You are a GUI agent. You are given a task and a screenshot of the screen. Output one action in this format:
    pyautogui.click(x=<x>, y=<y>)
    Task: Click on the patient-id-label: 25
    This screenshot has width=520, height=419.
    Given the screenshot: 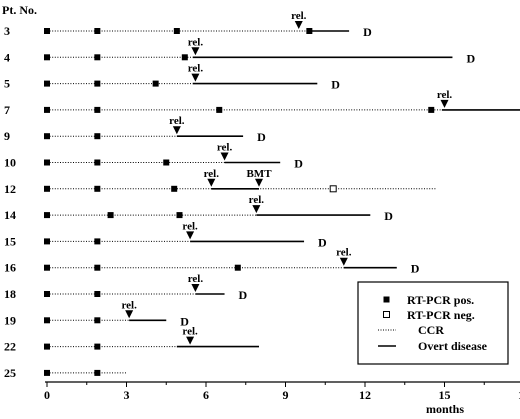 What is the action you would take?
    pyautogui.click(x=10, y=373)
    